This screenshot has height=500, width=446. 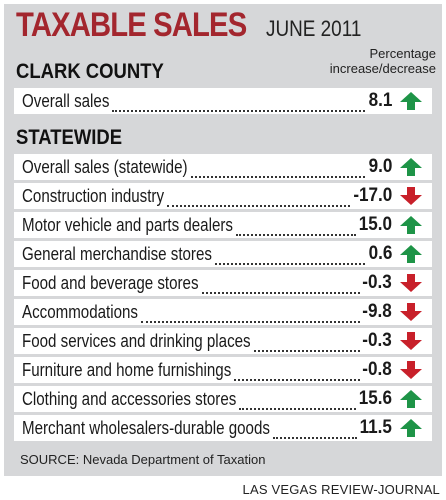 What do you see at coordinates (127, 225) in the screenshot?
I see `row-label: Motor vehicle and parts dealers` at bounding box center [127, 225].